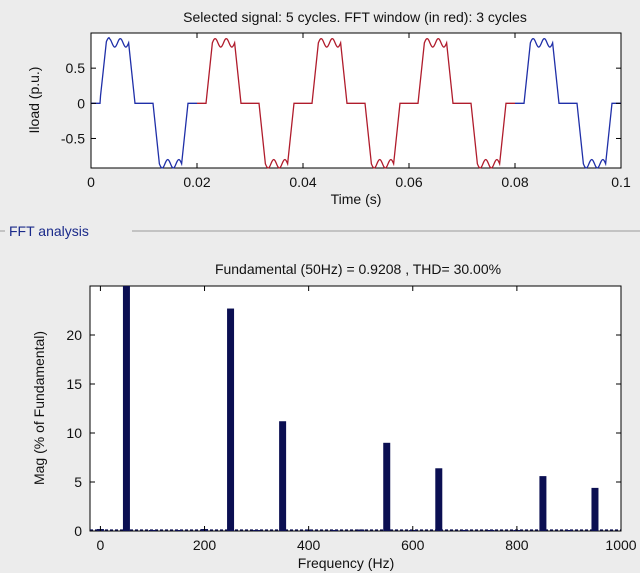  What do you see at coordinates (126, 408) in the screenshot?
I see `fft-bar-50hz` at bounding box center [126, 408].